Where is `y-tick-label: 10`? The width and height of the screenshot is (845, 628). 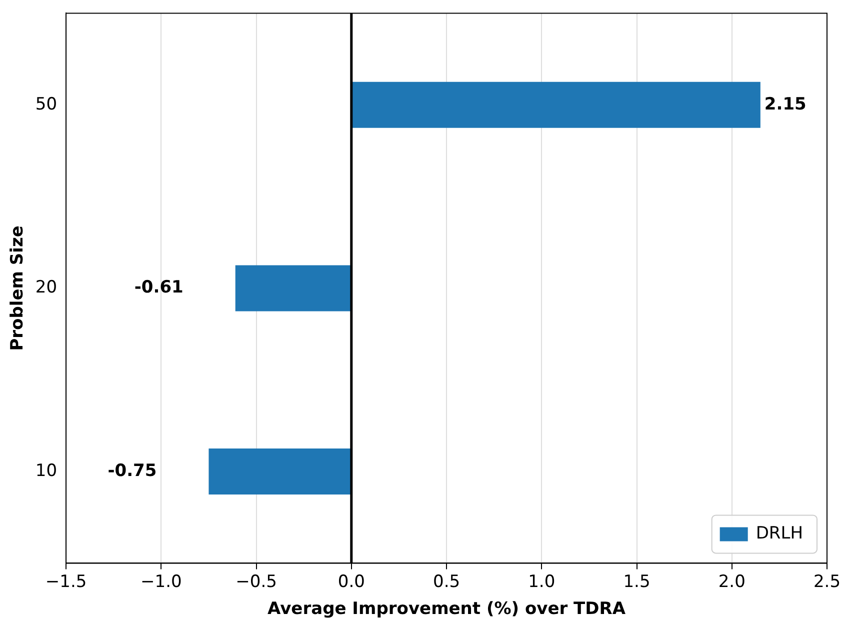
y-tick-label: 10 is located at coordinates (46, 470).